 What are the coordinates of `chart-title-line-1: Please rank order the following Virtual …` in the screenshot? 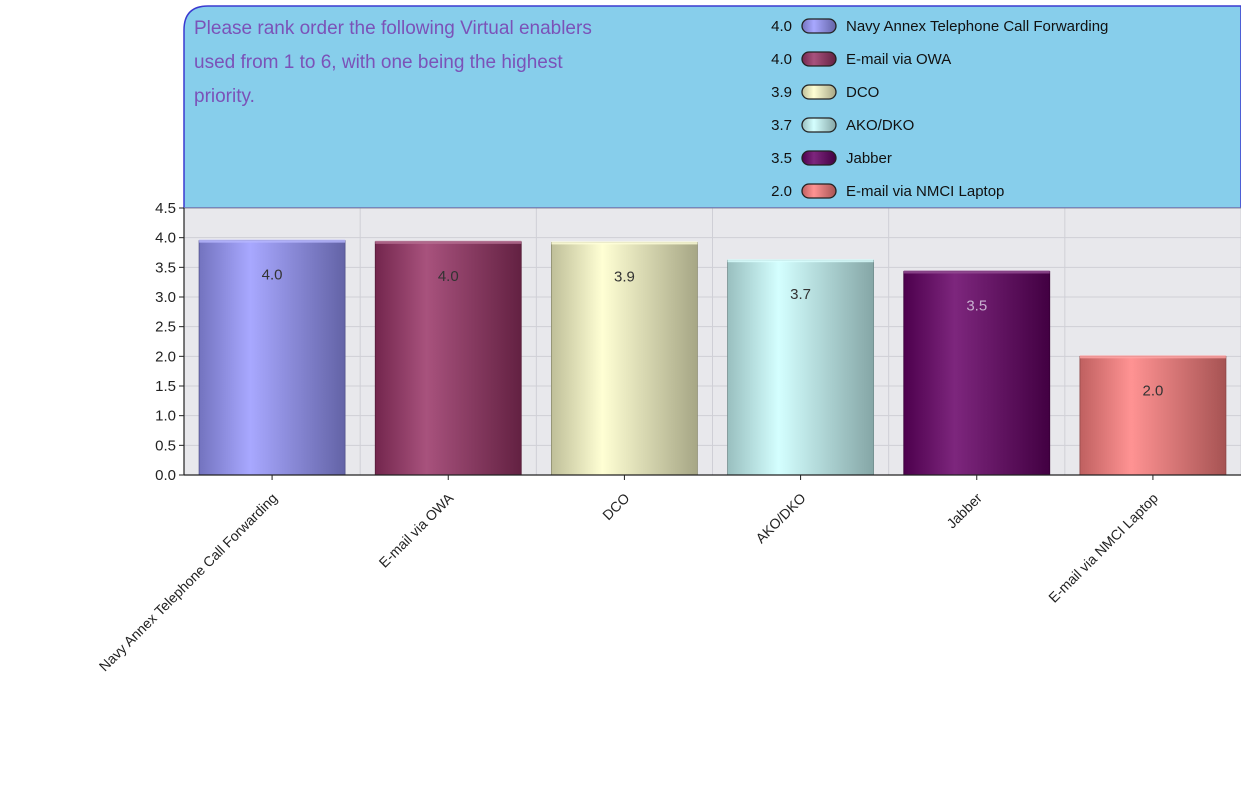 It's located at (393, 28).